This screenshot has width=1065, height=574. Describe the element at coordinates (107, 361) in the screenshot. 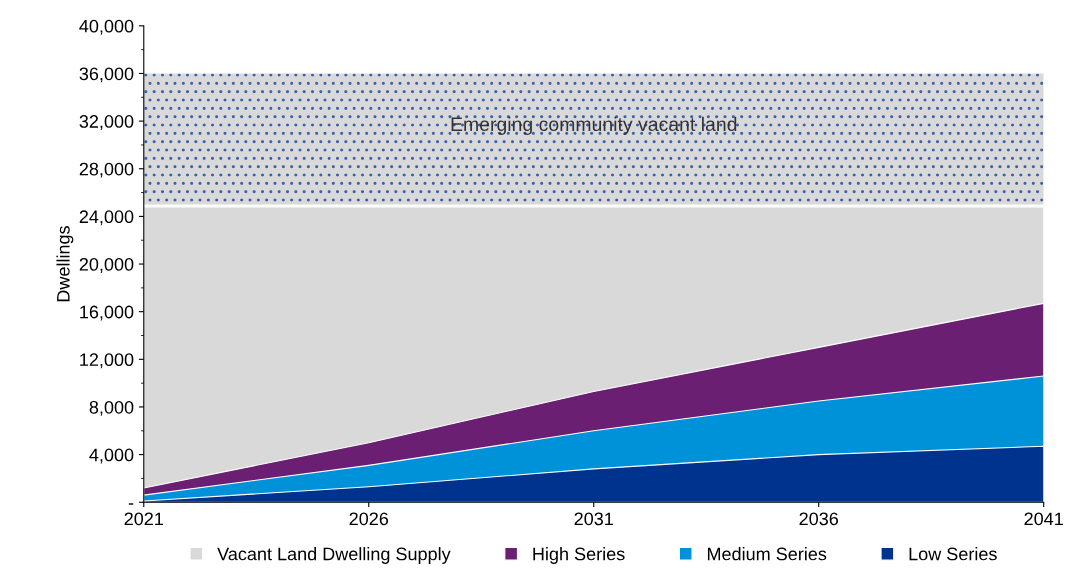

I see `y-tick-label: 12,000` at that location.